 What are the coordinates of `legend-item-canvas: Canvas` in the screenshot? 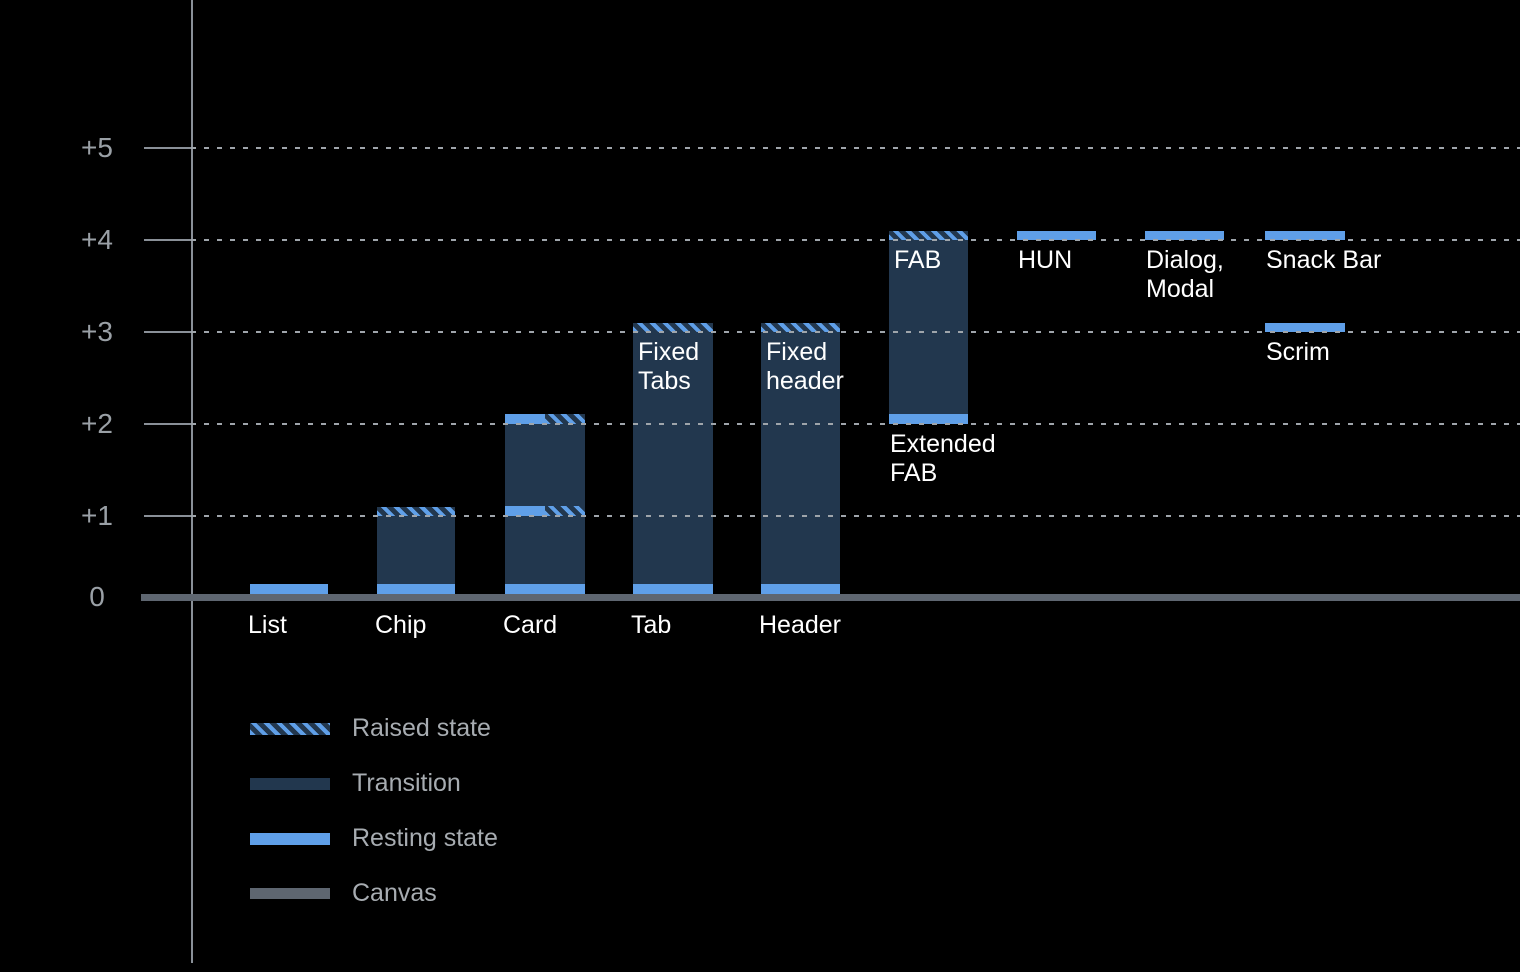 It's located at (374, 893).